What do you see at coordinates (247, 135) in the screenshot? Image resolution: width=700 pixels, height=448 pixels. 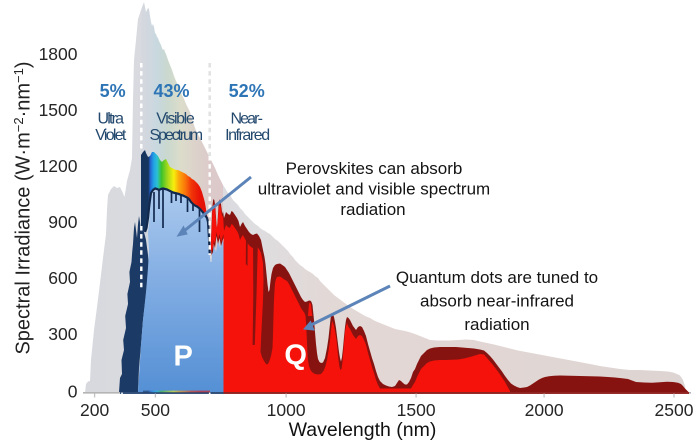 I see `svg-text: Infrared` at bounding box center [247, 135].